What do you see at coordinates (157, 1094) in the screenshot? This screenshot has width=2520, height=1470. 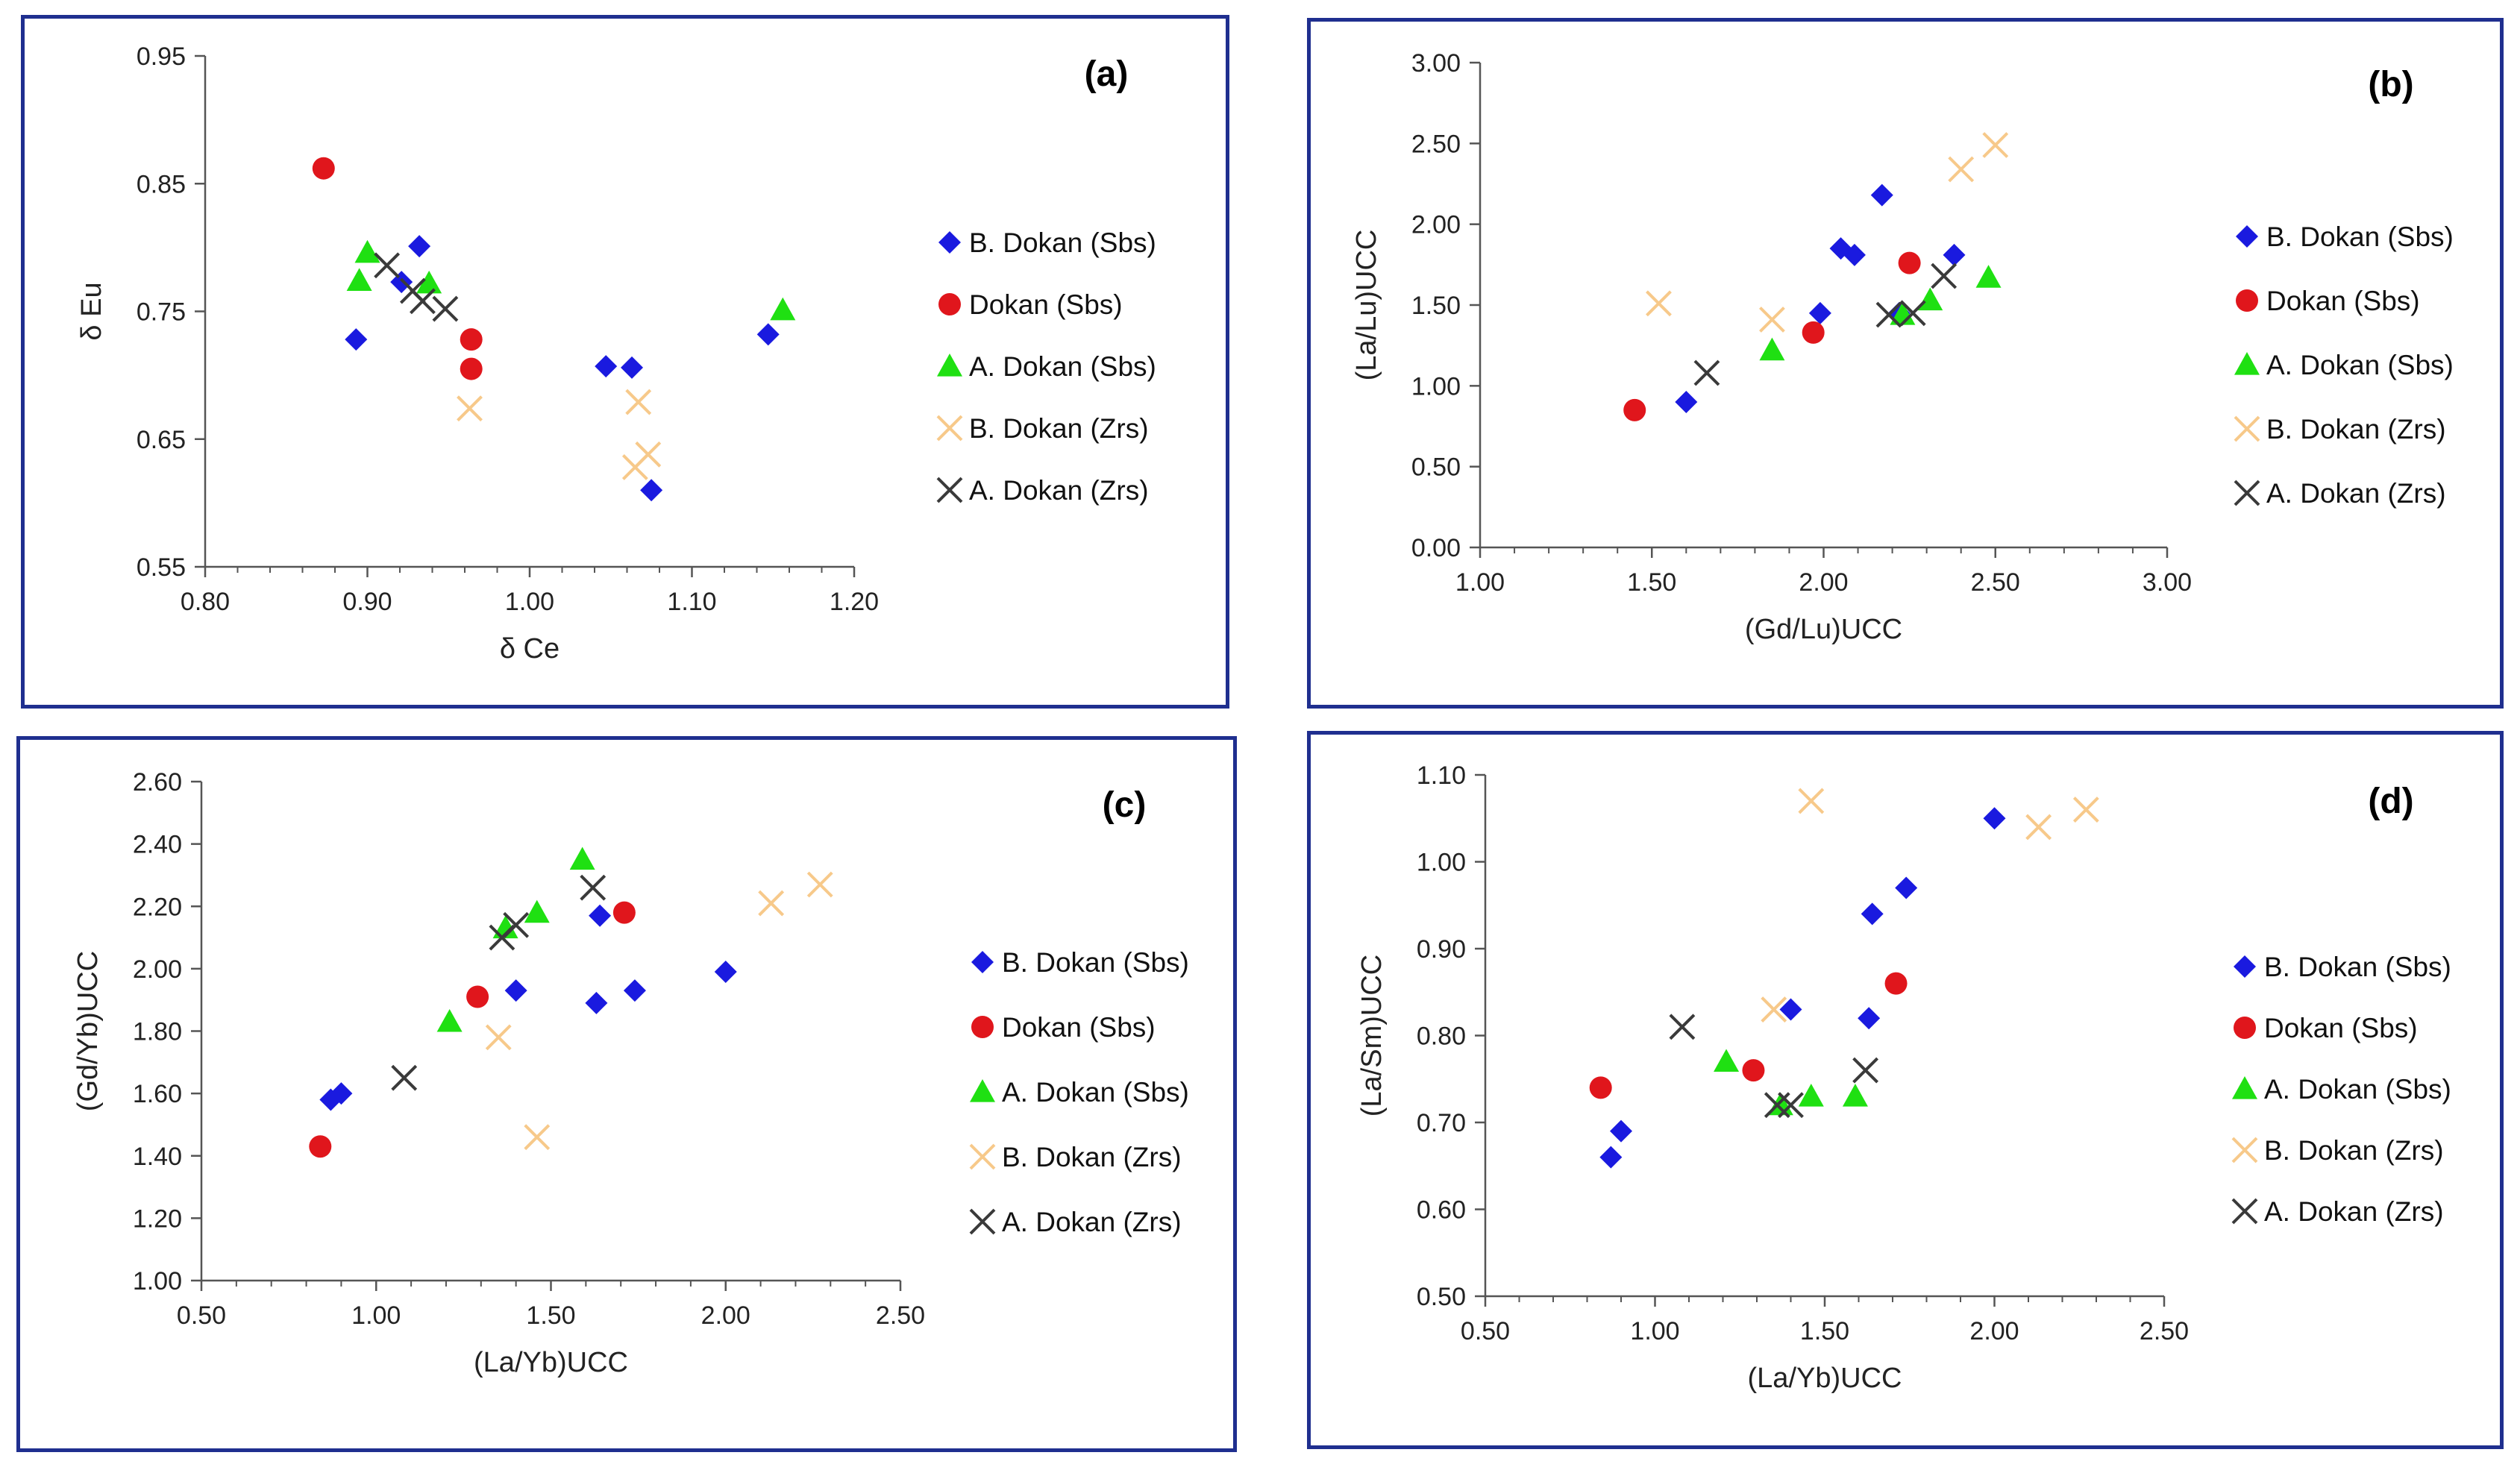 I see `y-tick-label: 1.60` at bounding box center [157, 1094].